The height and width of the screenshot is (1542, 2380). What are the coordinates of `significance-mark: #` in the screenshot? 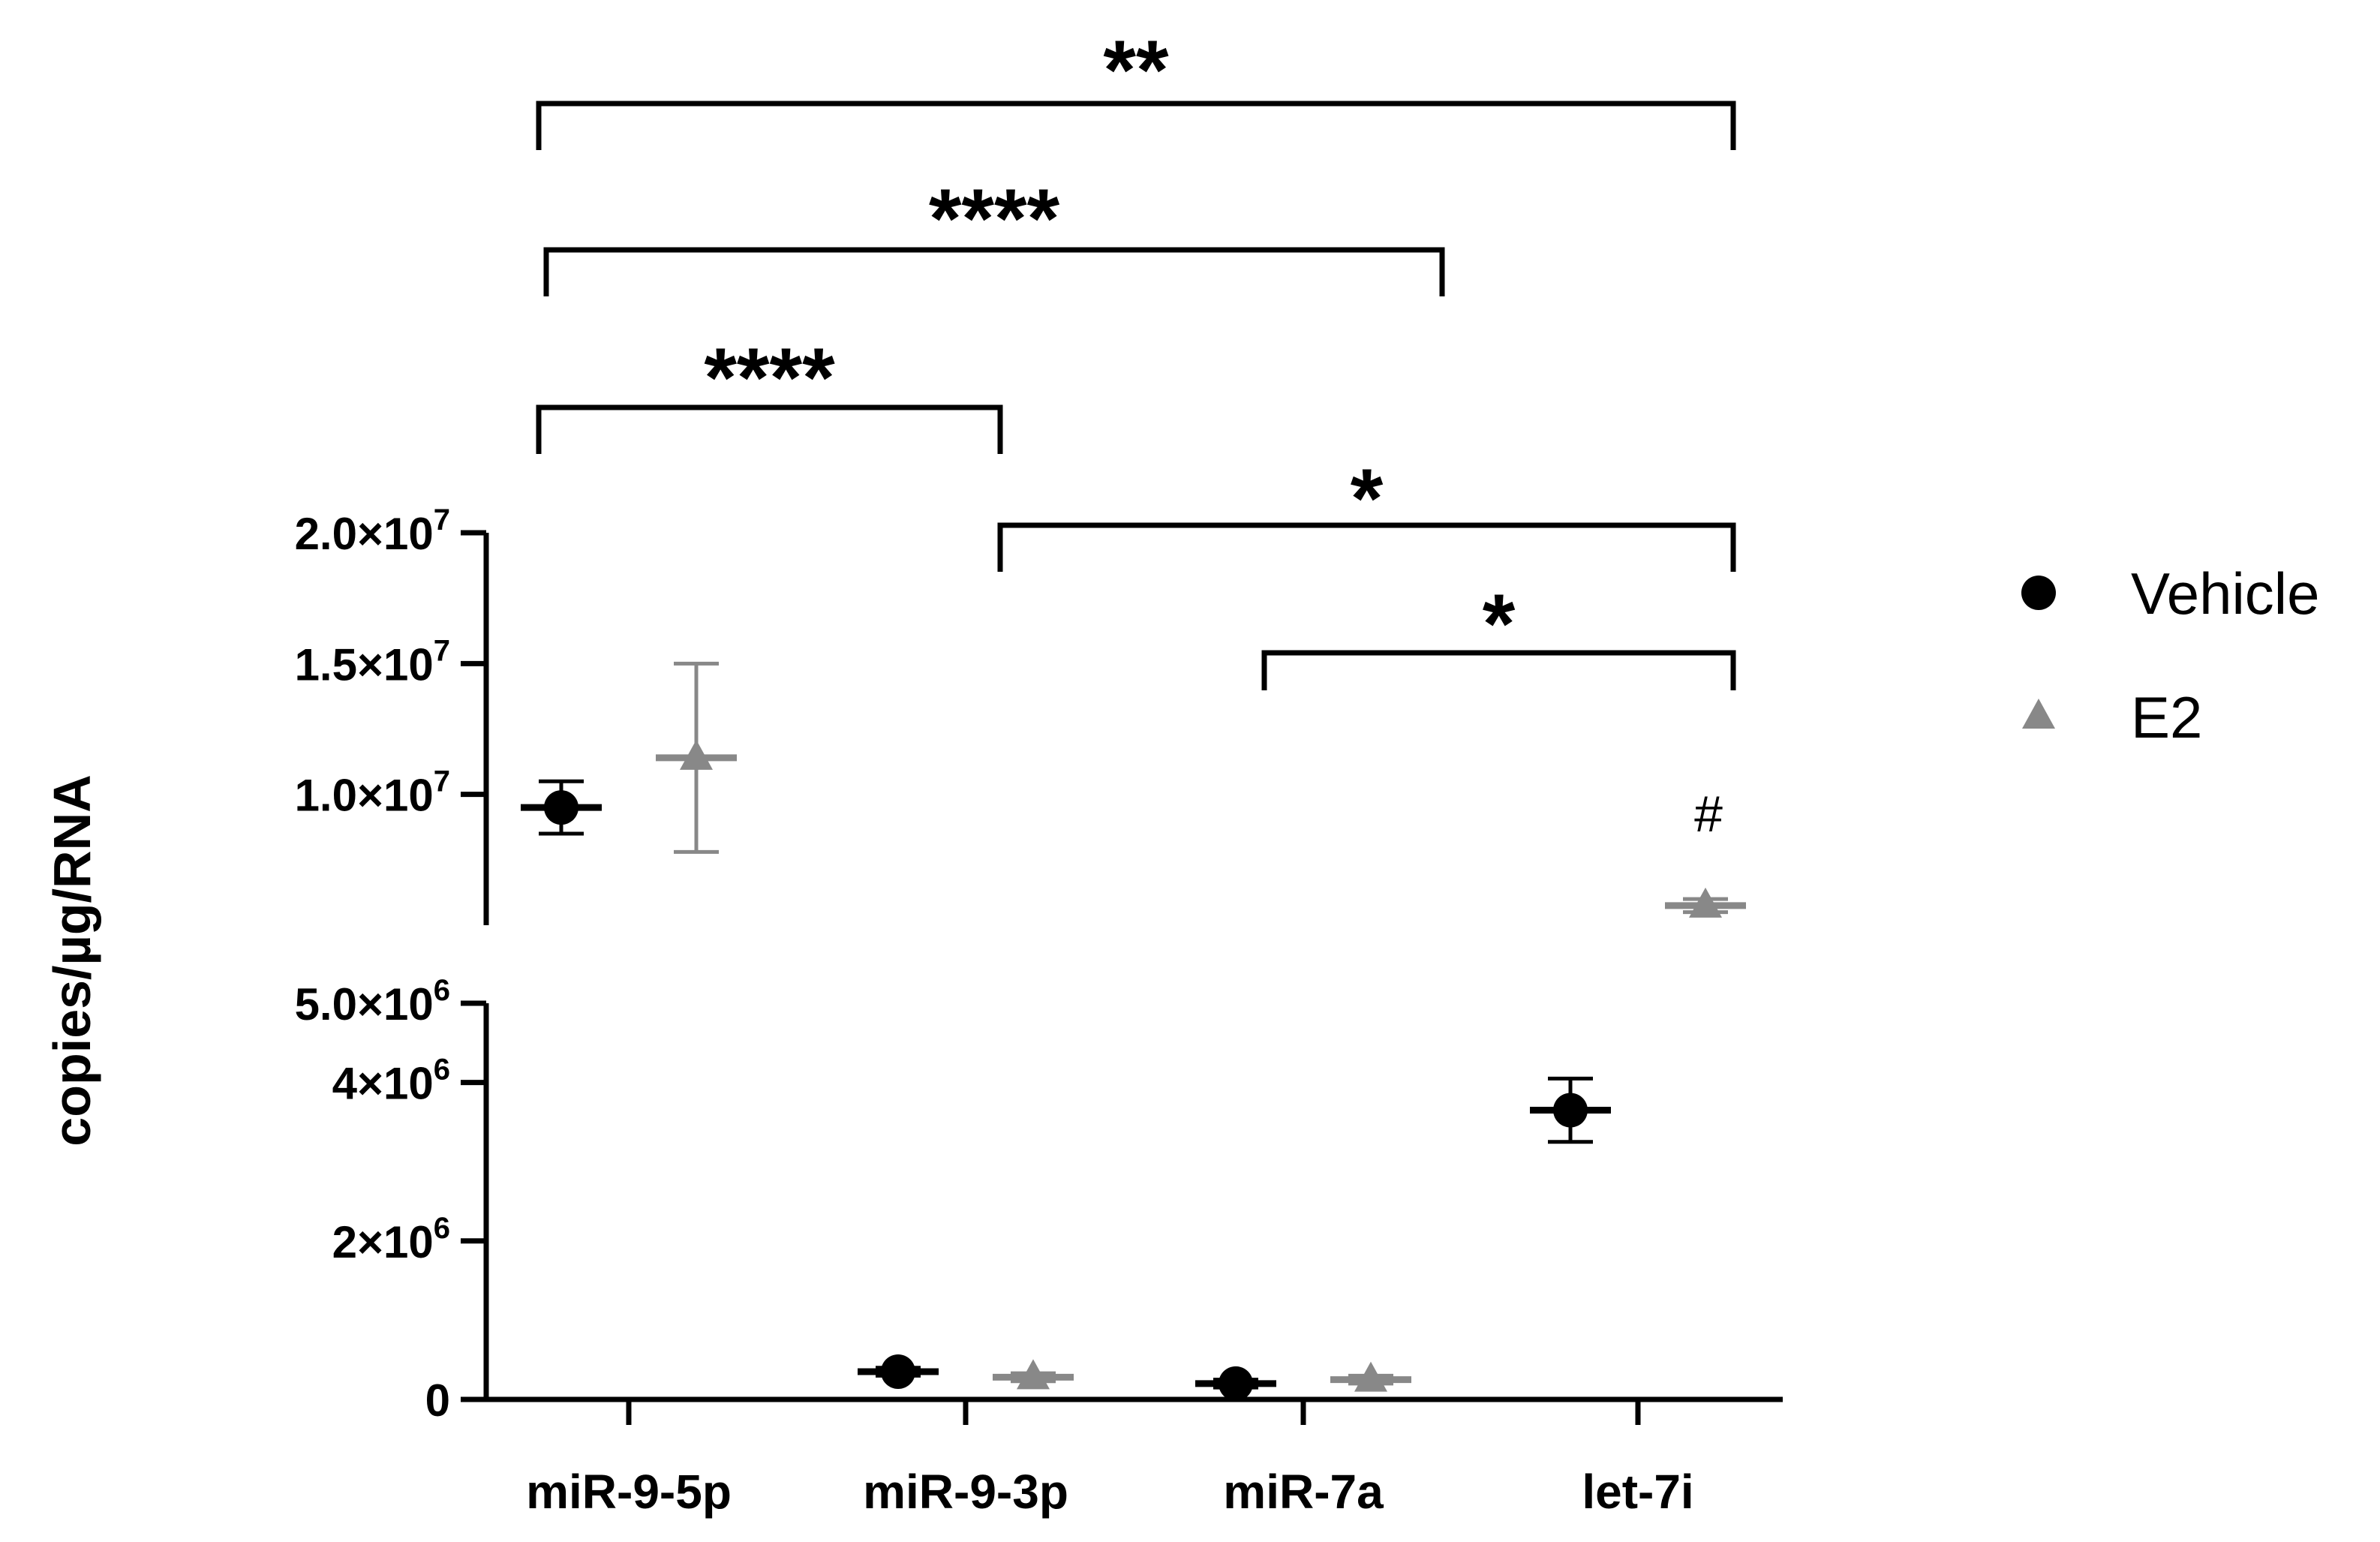 It's located at (1708, 814).